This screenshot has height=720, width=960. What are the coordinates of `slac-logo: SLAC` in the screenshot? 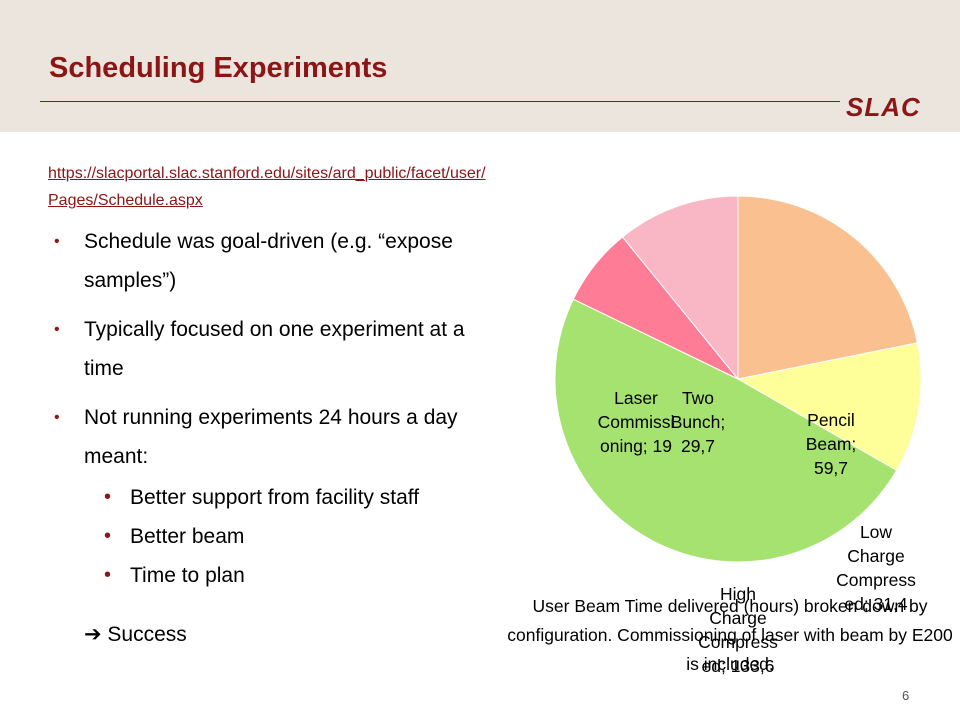 It's located at (883, 107).